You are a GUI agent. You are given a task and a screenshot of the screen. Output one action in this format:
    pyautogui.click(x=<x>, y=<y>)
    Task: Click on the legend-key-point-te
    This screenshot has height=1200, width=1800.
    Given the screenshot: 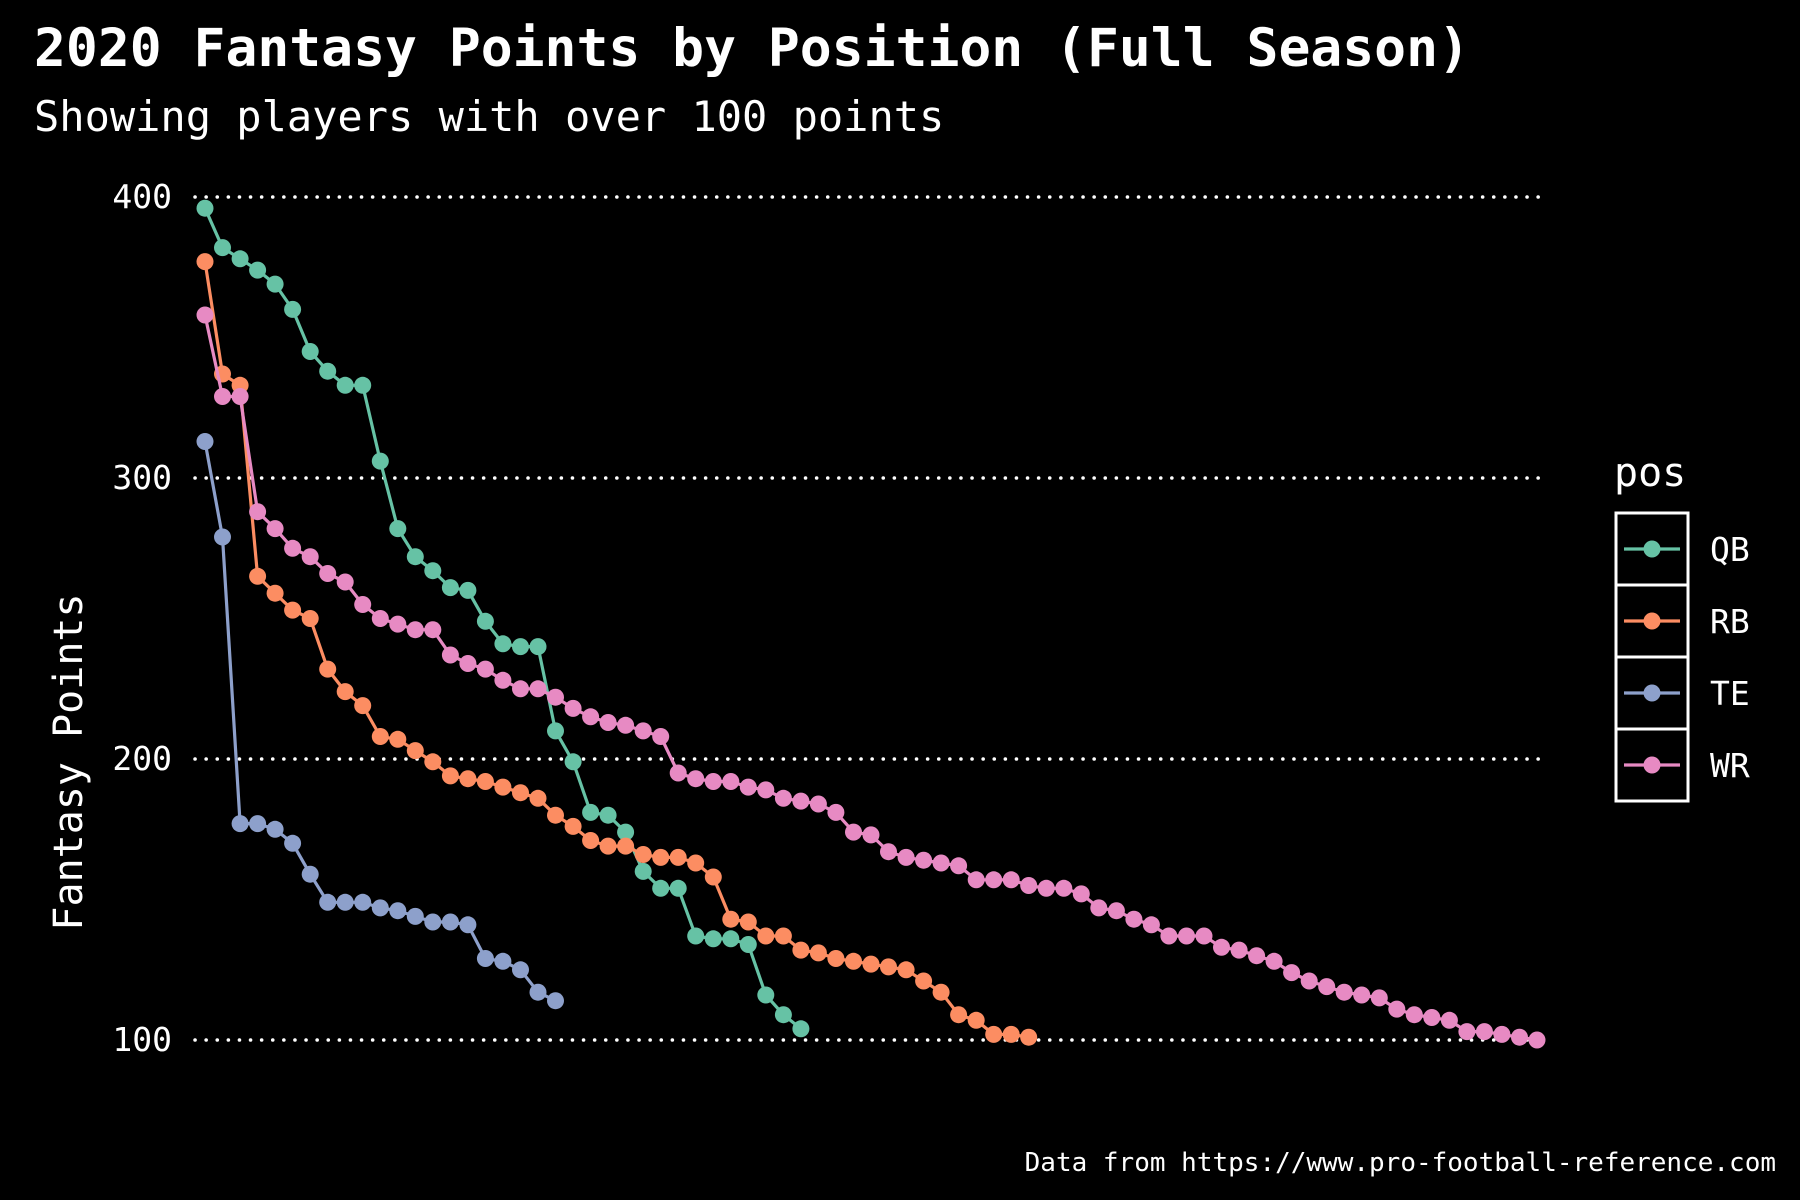 What is the action you would take?
    pyautogui.click(x=1652, y=693)
    